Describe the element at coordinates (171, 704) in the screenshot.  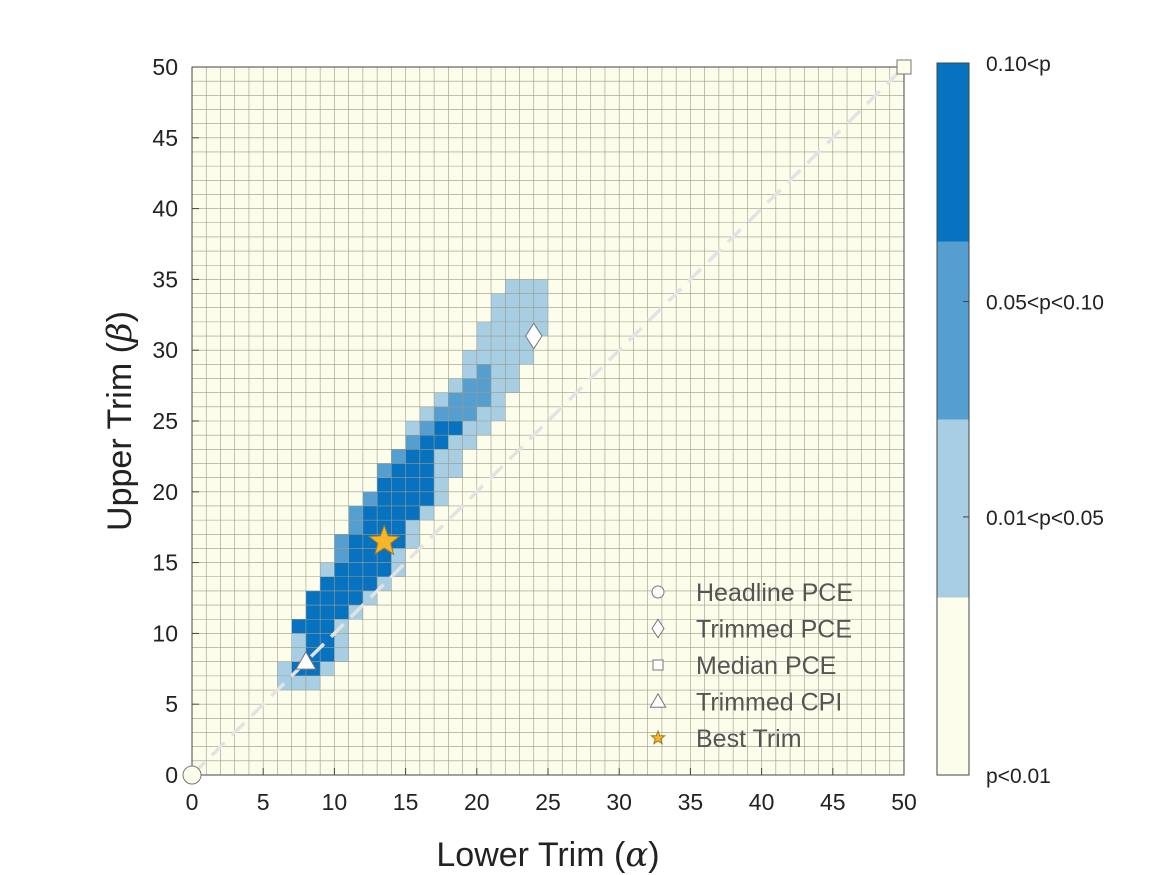
I see `y-tick-label: 5` at that location.